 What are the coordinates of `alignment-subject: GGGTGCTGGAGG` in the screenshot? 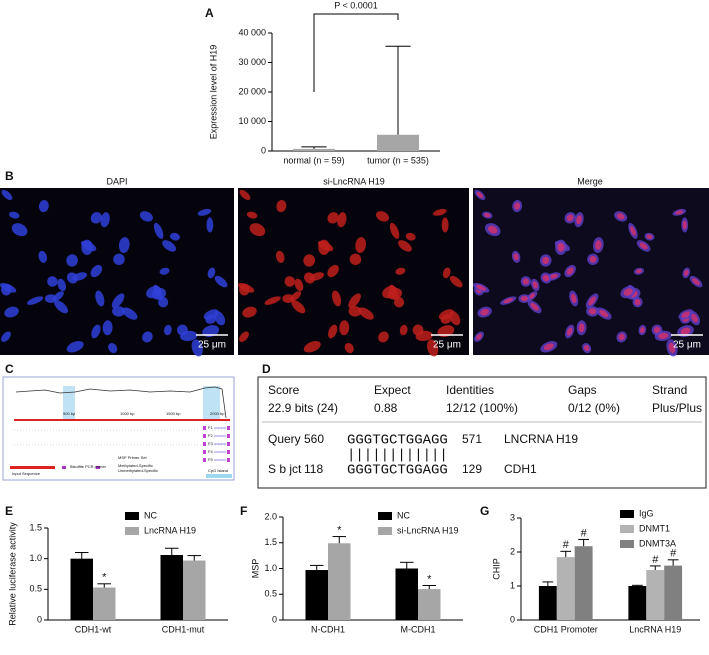 It's located at (397, 471).